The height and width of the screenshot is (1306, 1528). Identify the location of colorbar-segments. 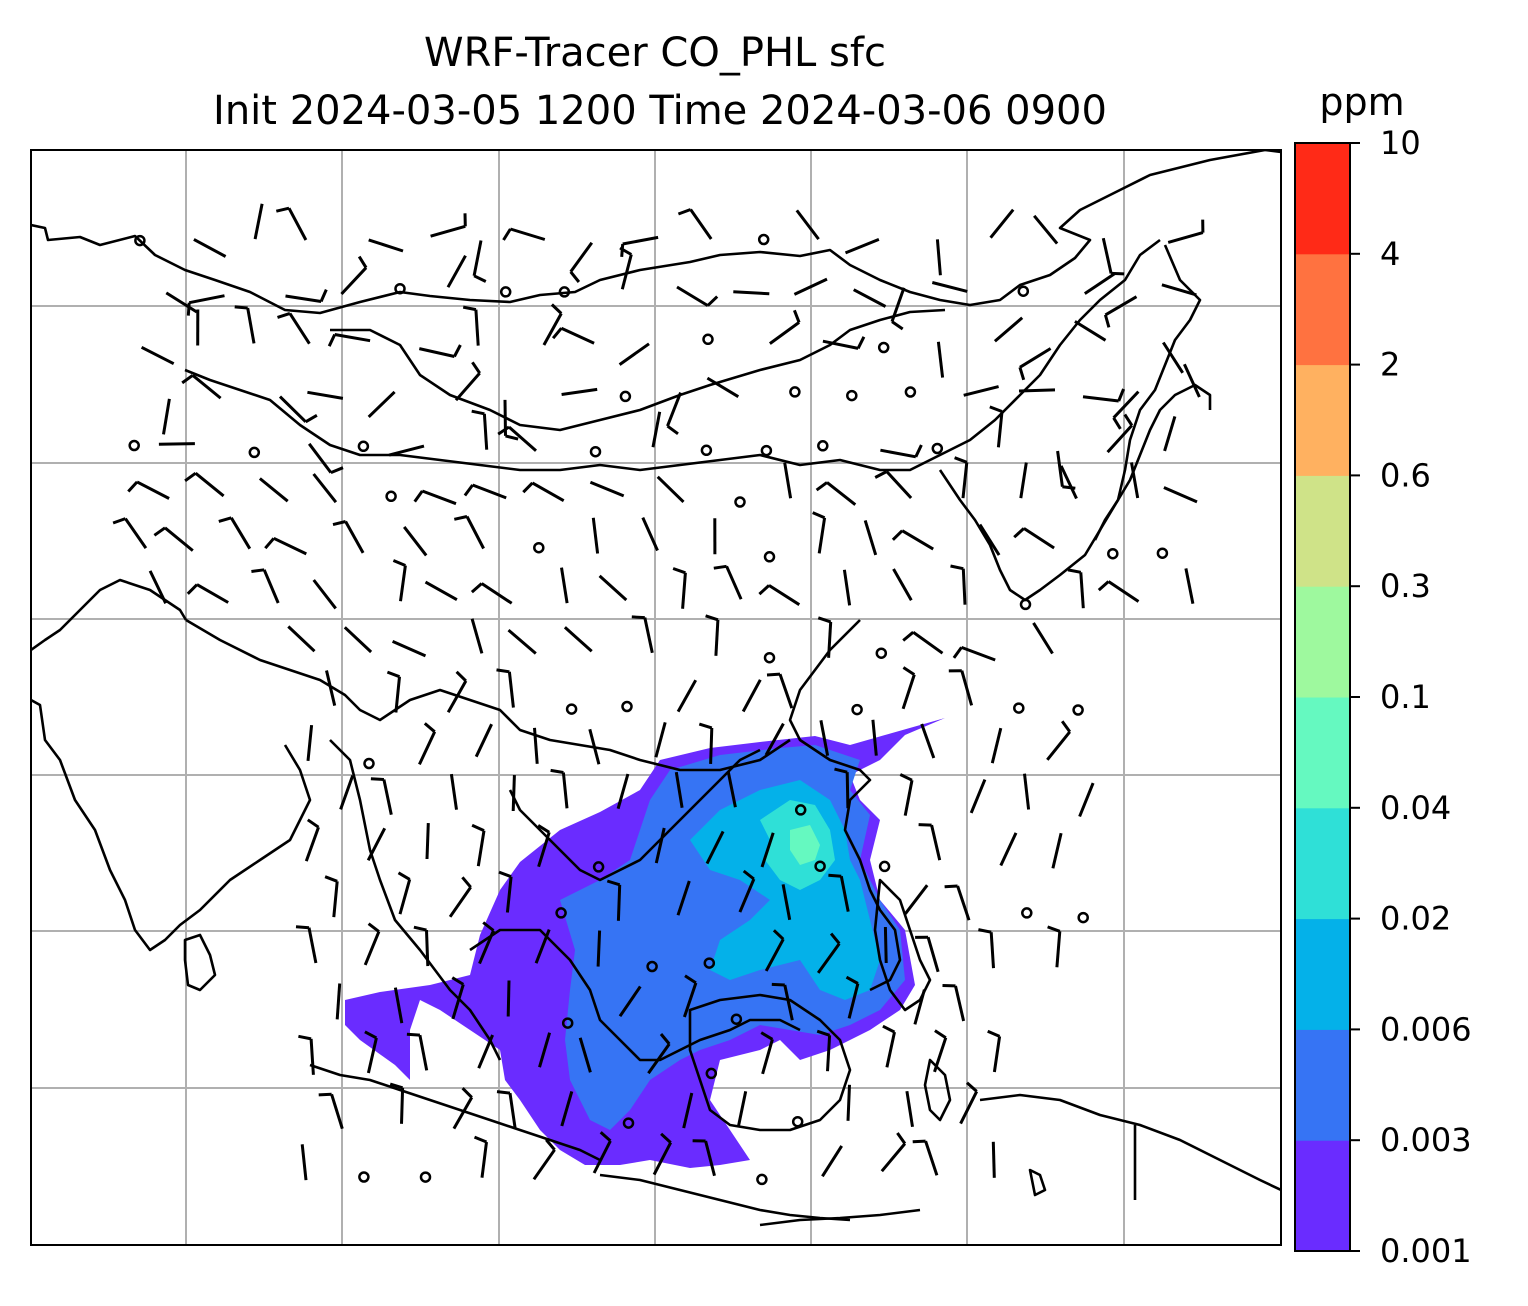
(1322, 697).